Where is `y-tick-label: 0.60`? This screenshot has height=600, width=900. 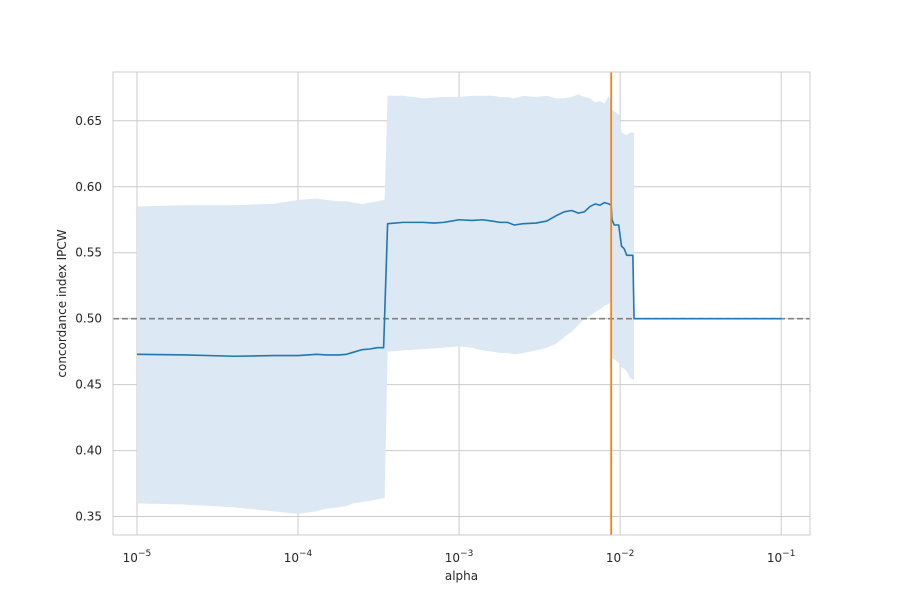 y-tick-label: 0.60 is located at coordinates (88, 187).